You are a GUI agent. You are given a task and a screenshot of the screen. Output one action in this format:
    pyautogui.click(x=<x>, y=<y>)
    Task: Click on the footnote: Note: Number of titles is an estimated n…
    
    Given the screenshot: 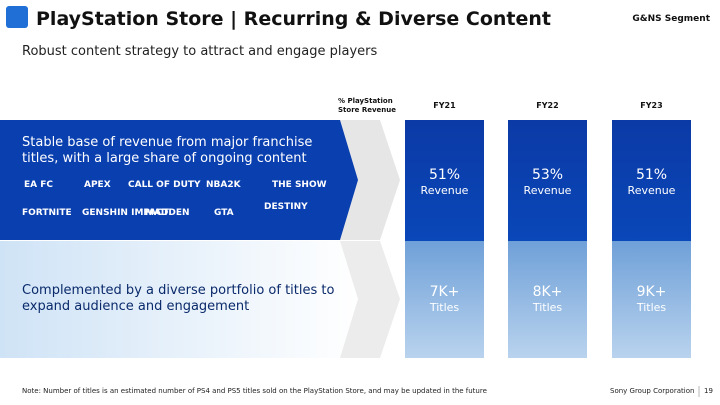 What is the action you would take?
    pyautogui.click(x=254, y=391)
    